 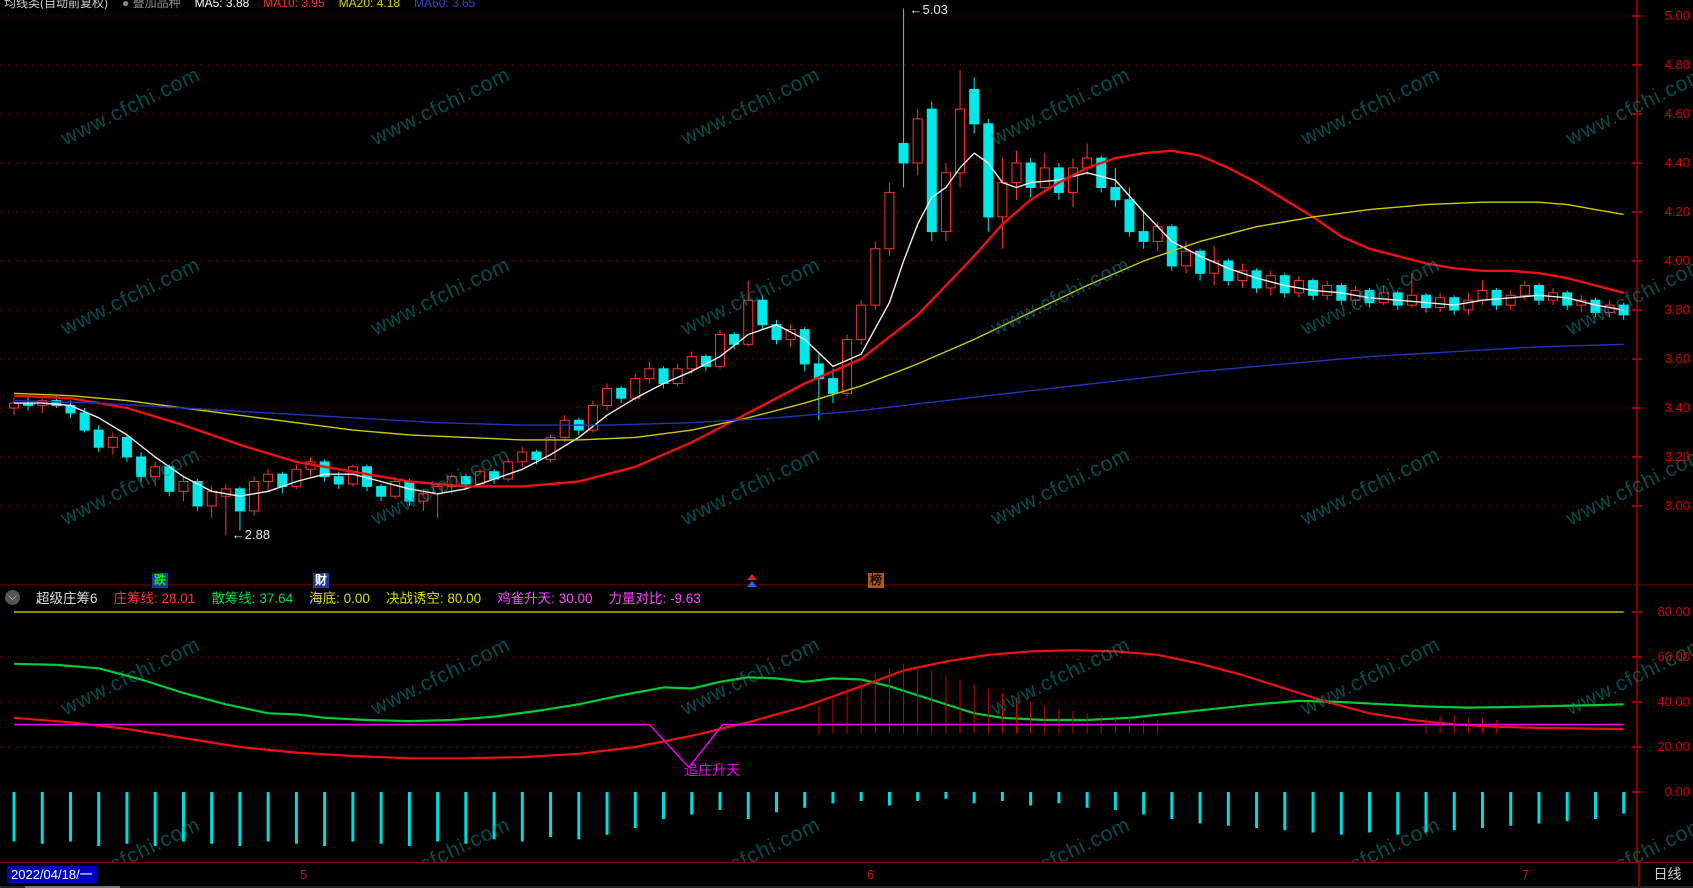 What do you see at coordinates (160, 580) in the screenshot?
I see `event-marker: 跌` at bounding box center [160, 580].